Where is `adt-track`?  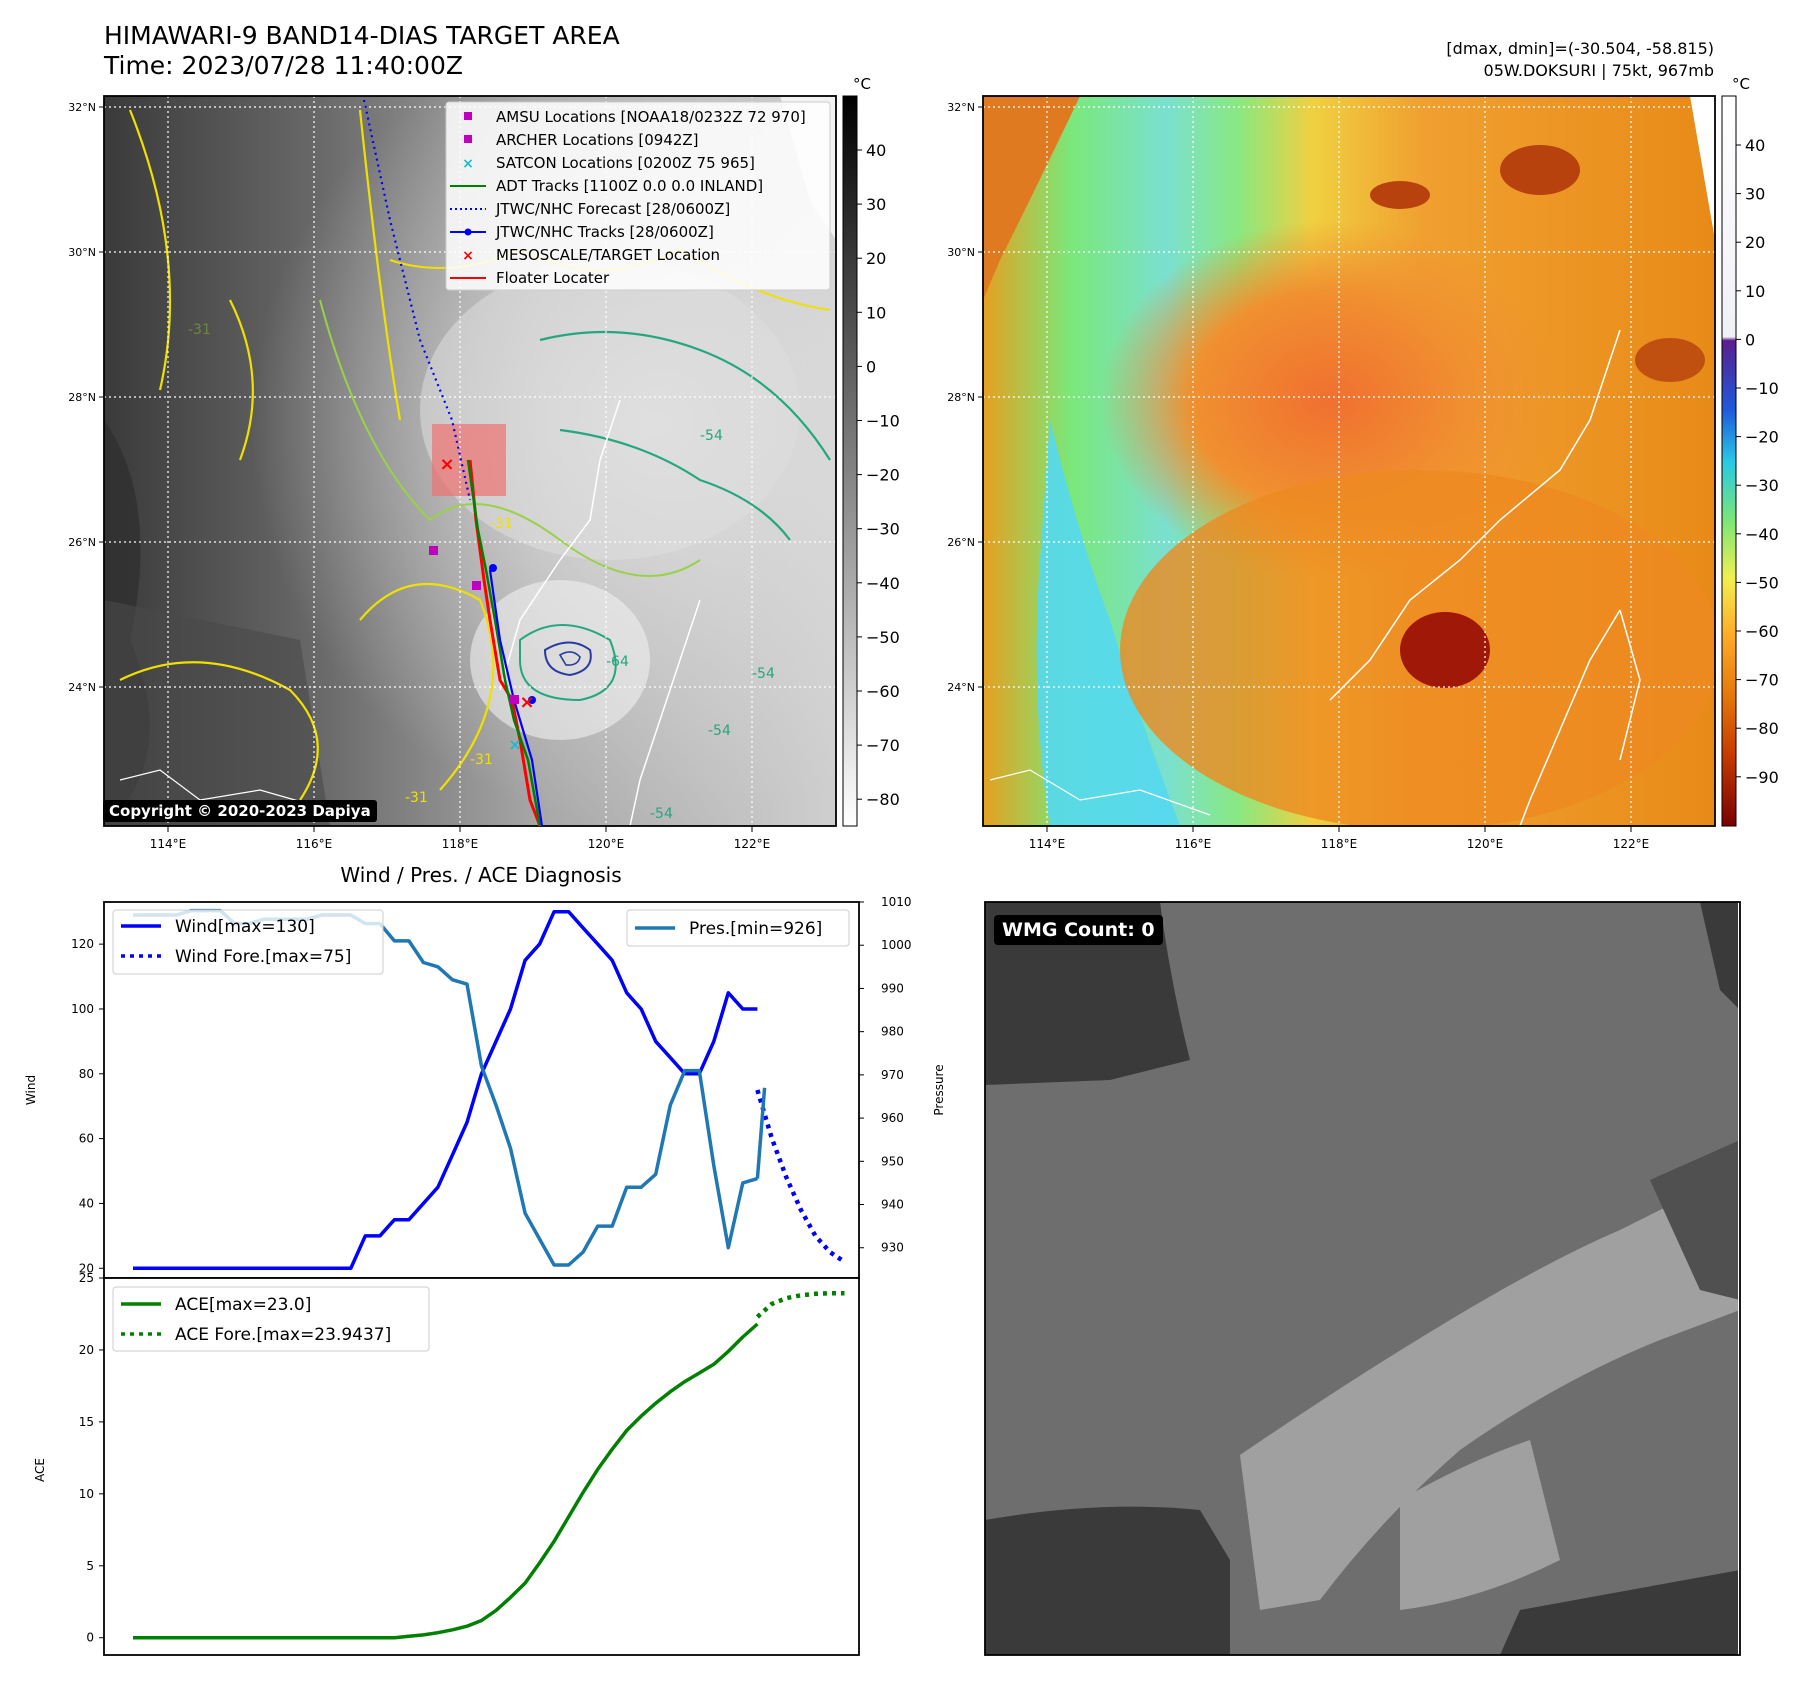 adt-track is located at coordinates (504, 643).